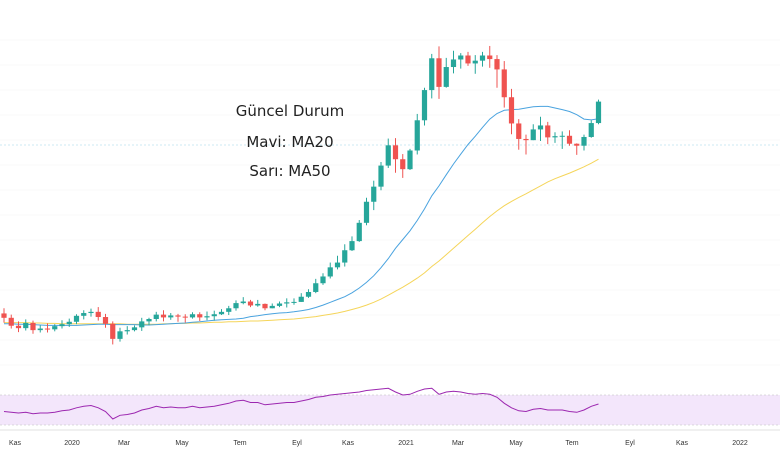  I want to click on annotation-ma50: Sarı: MA50, so click(290, 171).